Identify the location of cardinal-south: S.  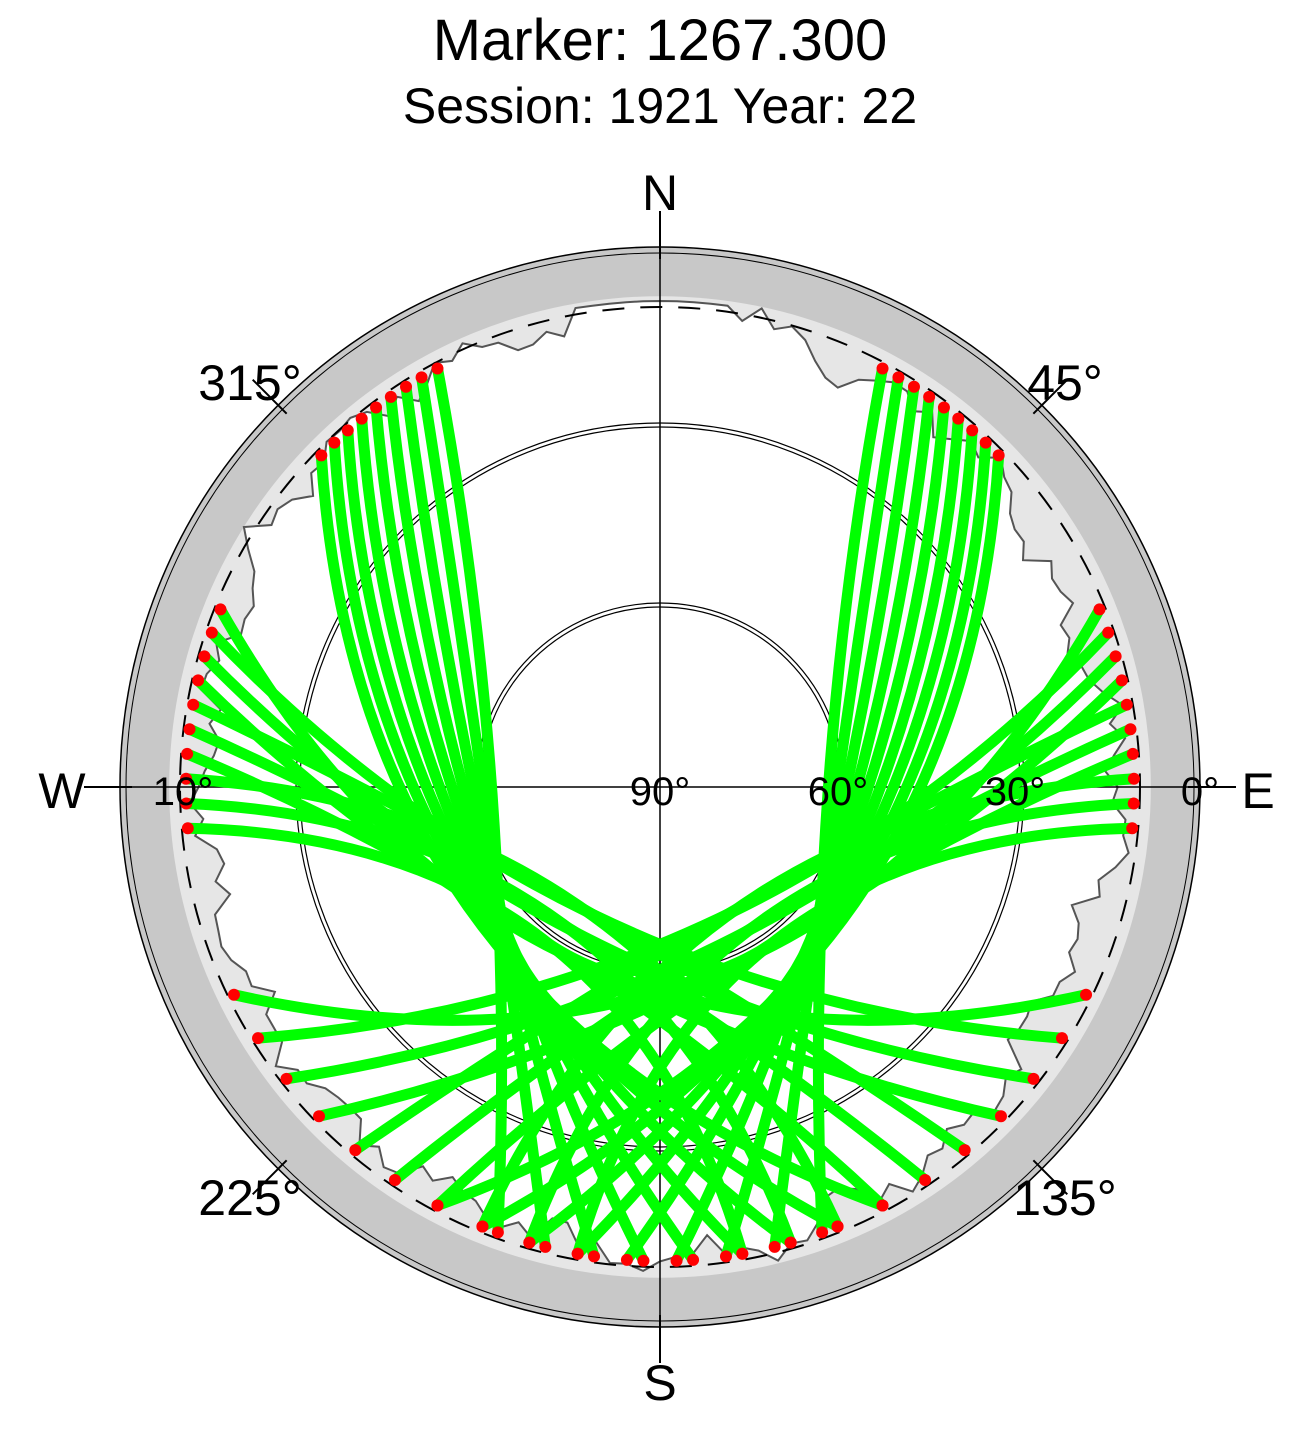
(659, 1383).